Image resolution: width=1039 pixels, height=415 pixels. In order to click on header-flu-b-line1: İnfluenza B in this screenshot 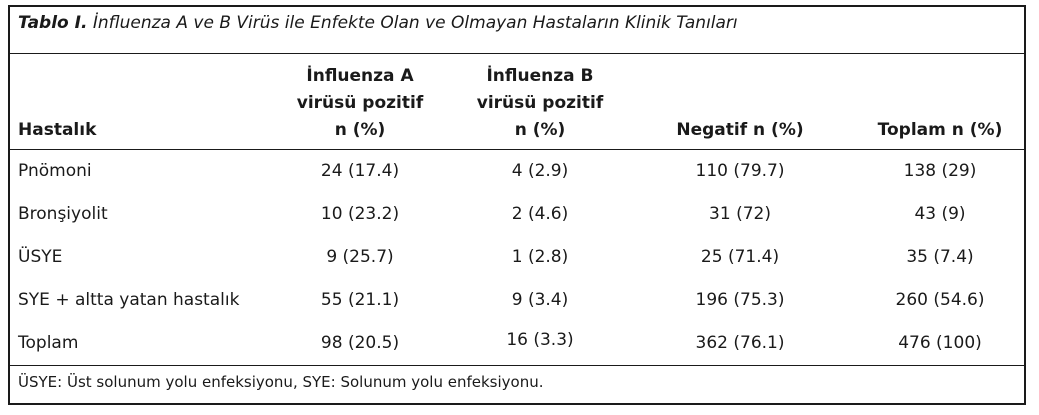, I will do `click(540, 76)`.